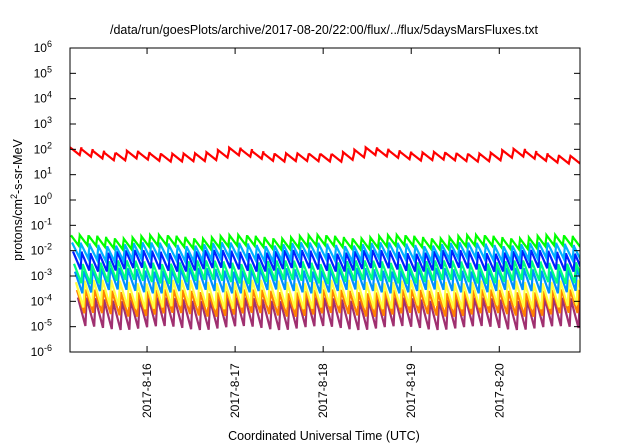 The height and width of the screenshot is (448, 640). I want to click on x-axis-label: Coordinated Universal Time (UTC), so click(324, 436).